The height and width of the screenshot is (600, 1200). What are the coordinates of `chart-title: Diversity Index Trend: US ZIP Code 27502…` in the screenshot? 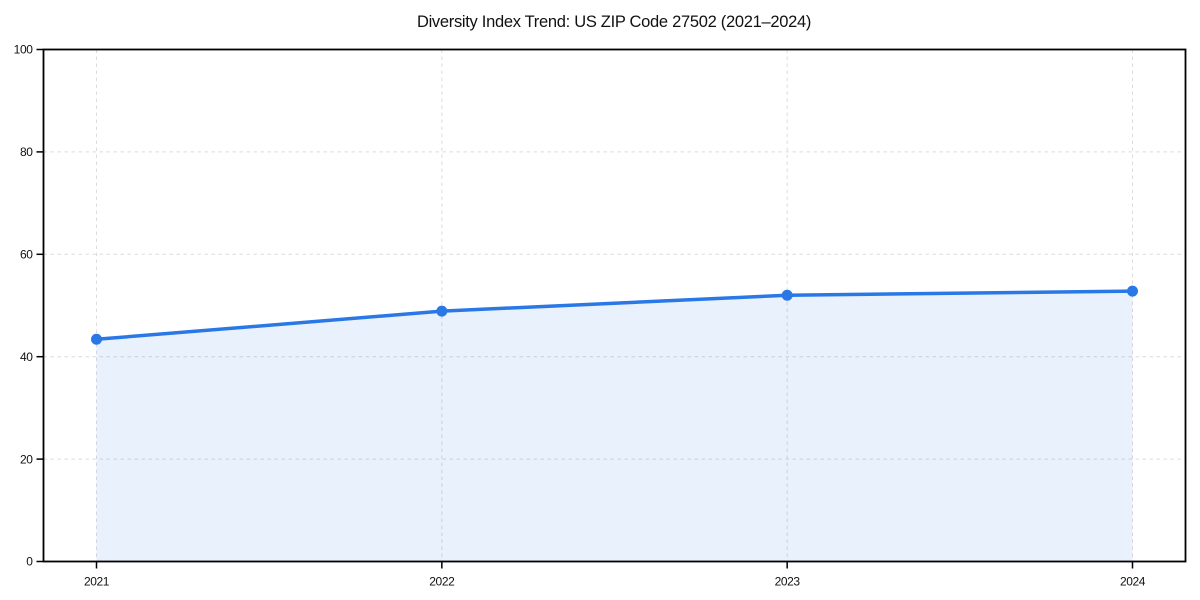 It's located at (614, 22).